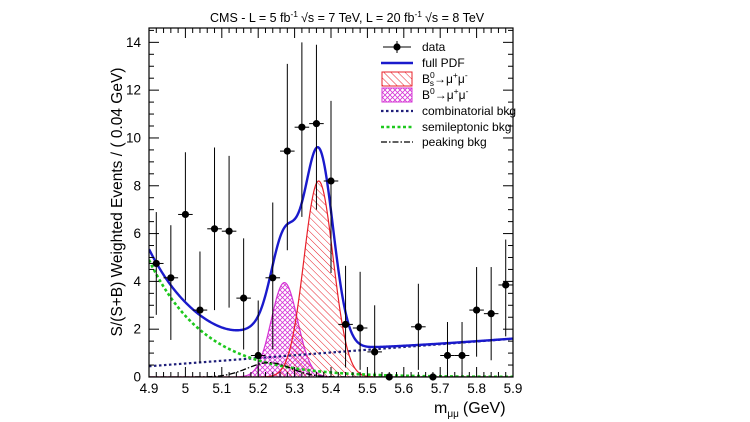 Image resolution: width=750 pixels, height=422 pixels. What do you see at coordinates (137, 329) in the screenshot?
I see `y-tick-label: 2` at bounding box center [137, 329].